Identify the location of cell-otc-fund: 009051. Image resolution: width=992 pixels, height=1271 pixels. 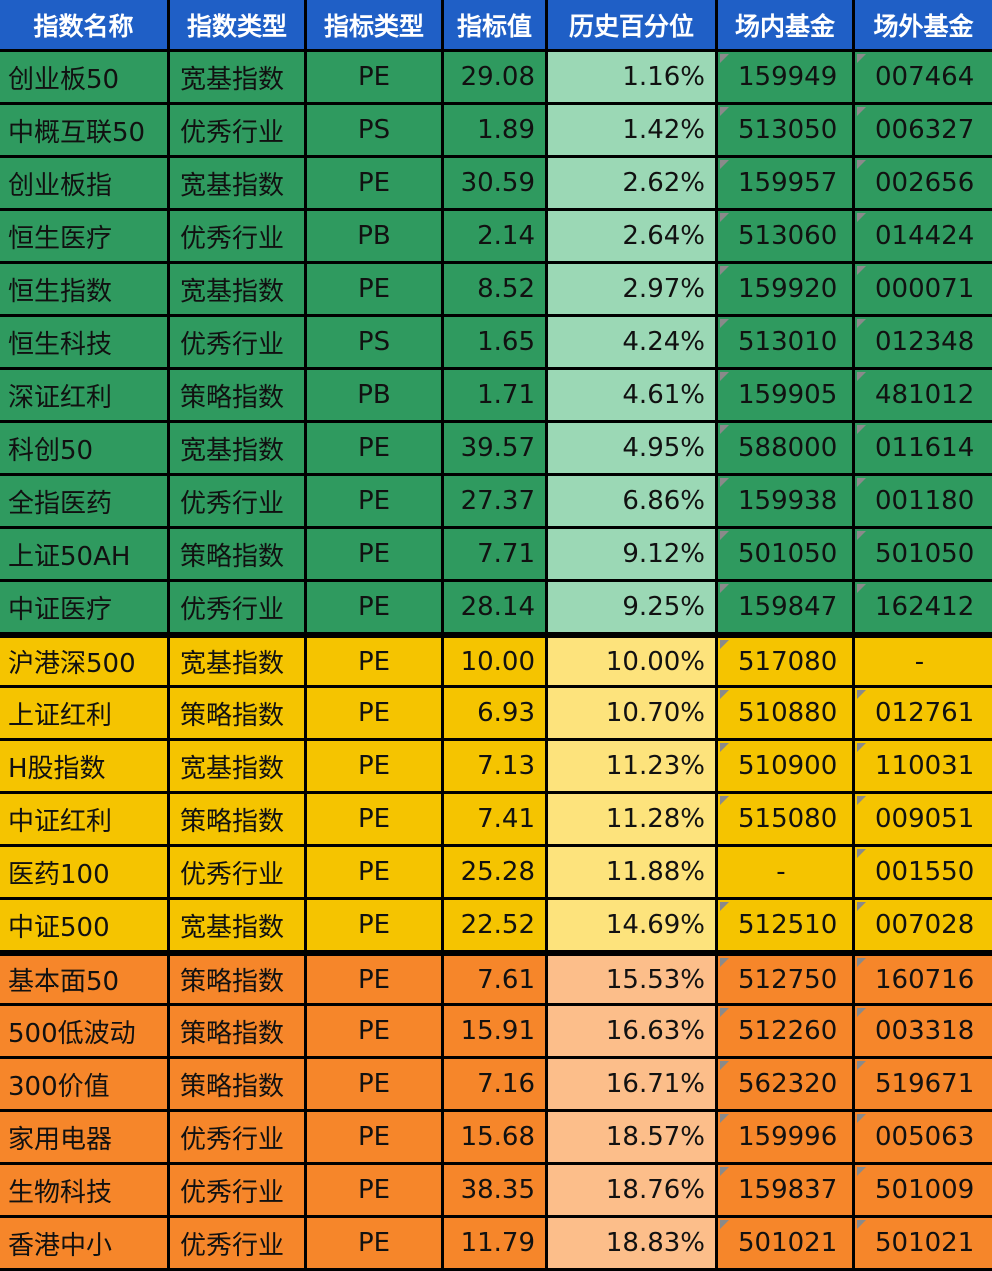
(923, 820).